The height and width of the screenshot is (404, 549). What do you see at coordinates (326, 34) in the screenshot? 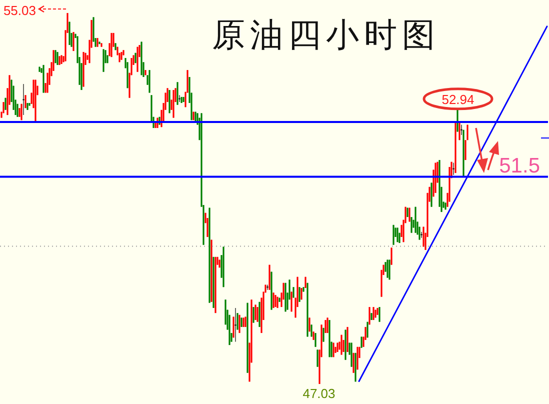
I see `chart-title: 原油四小时图` at bounding box center [326, 34].